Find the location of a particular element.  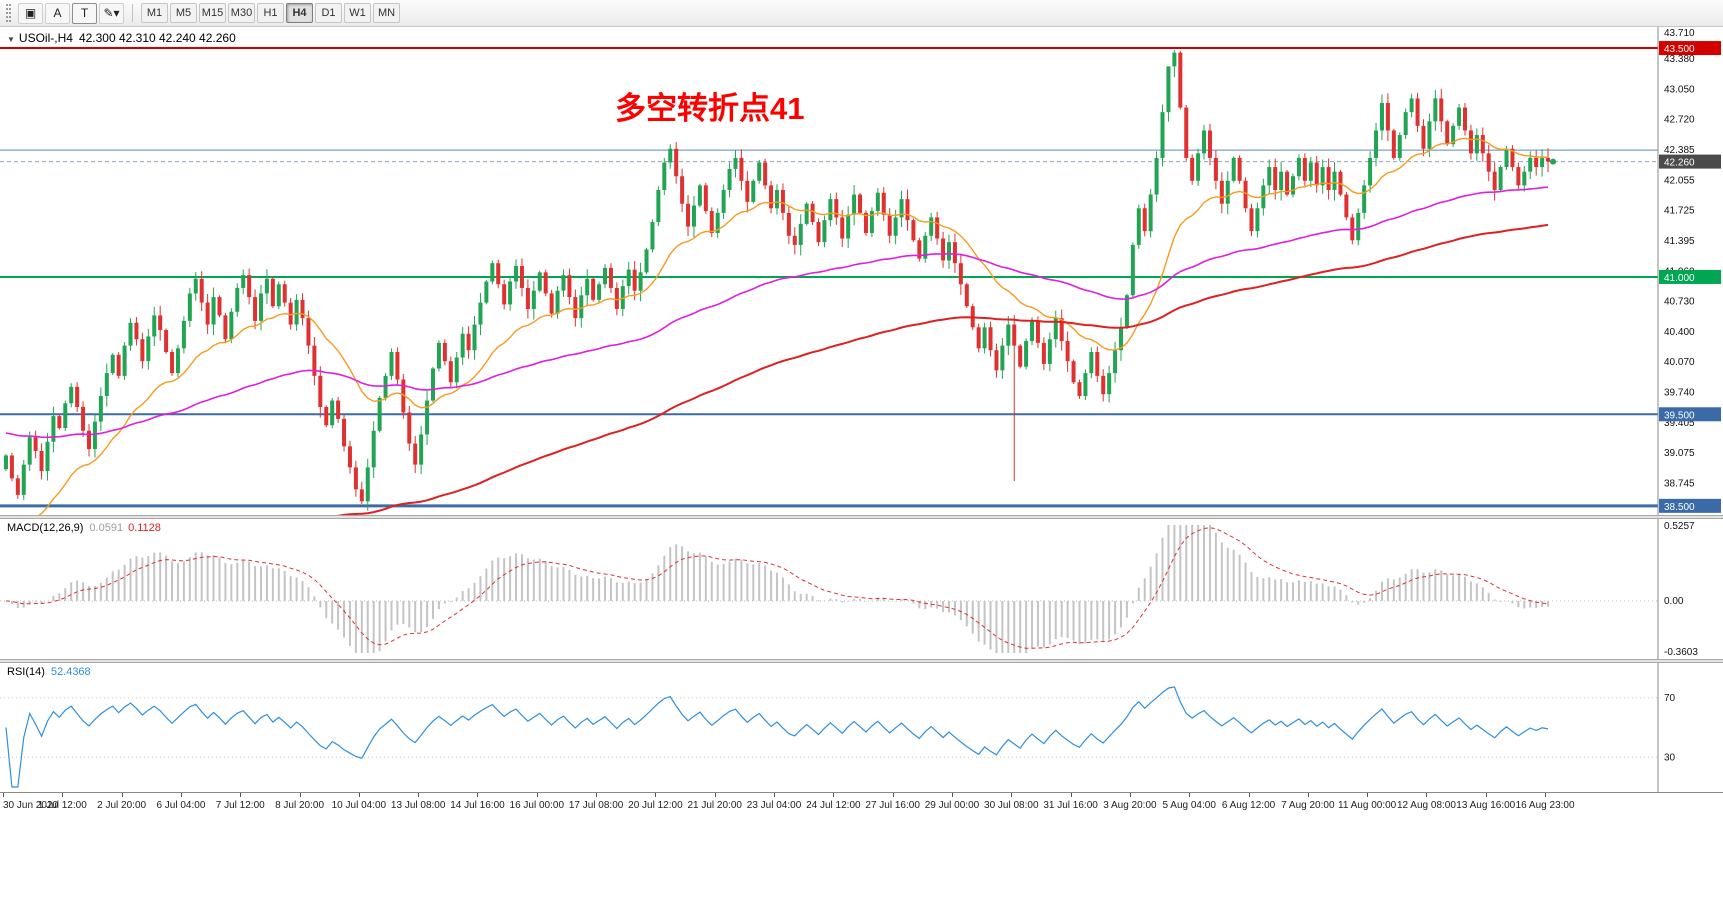

time-axis-label: 31 Jul 16:00 is located at coordinates (1070, 805).